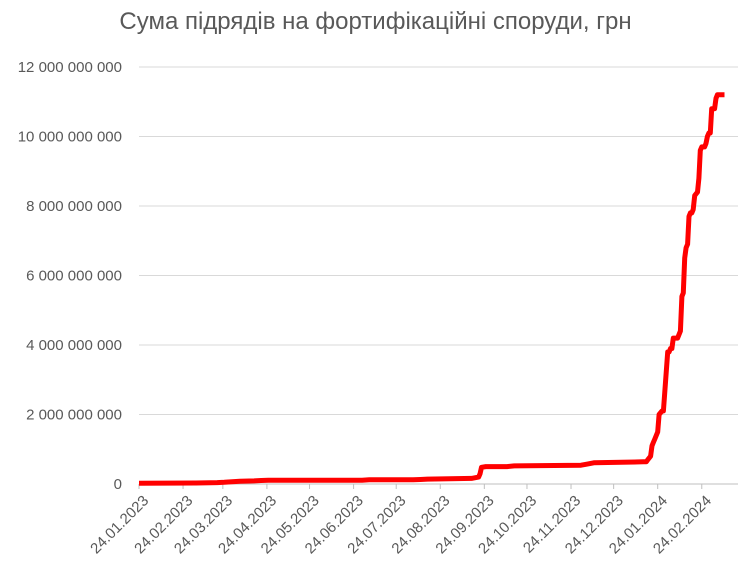  I want to click on x-axis, so click(438, 486).